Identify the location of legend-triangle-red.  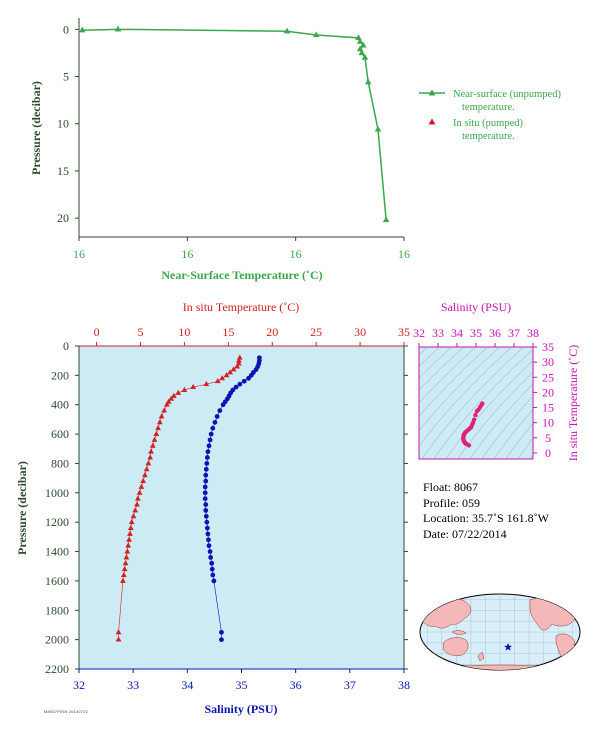
(432, 121).